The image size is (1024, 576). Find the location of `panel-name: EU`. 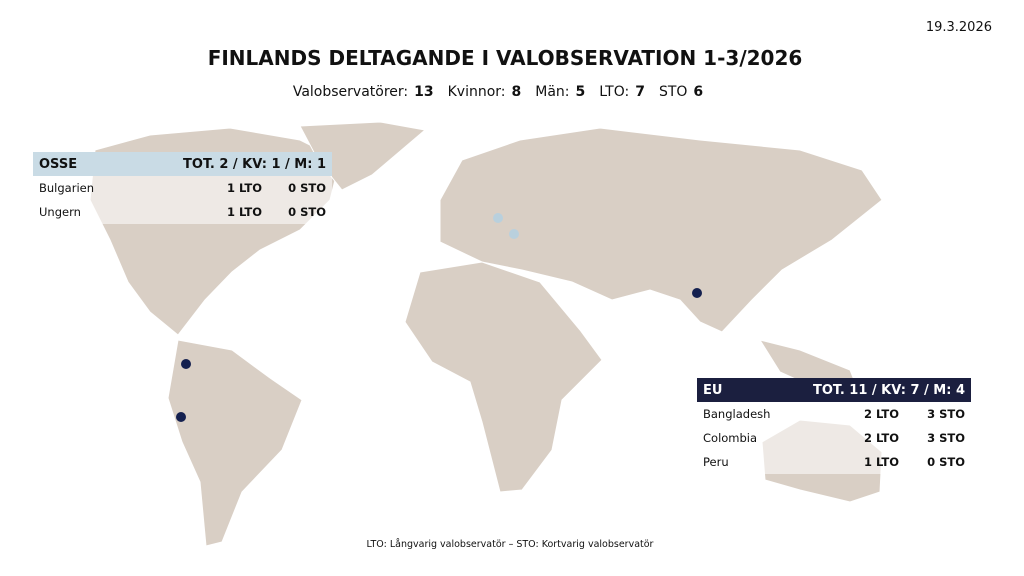

panel-name: EU is located at coordinates (713, 390).